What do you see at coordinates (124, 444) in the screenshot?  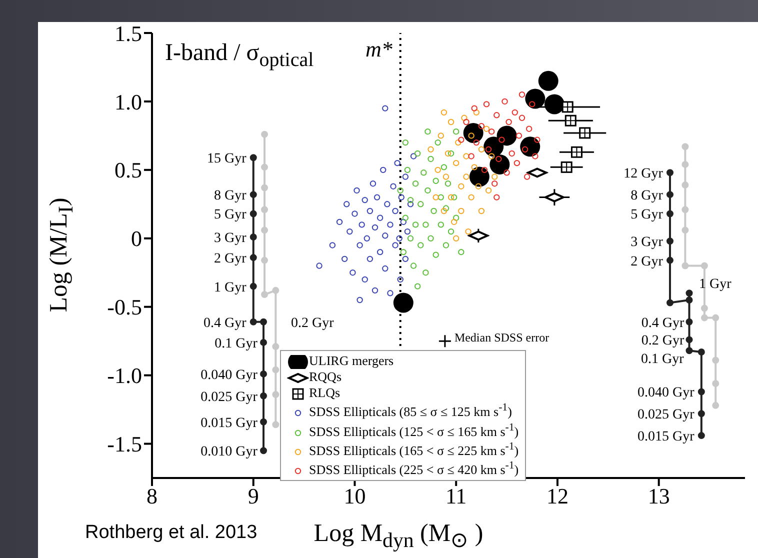 I see `y-tick-label: -1.5` at bounding box center [124, 444].